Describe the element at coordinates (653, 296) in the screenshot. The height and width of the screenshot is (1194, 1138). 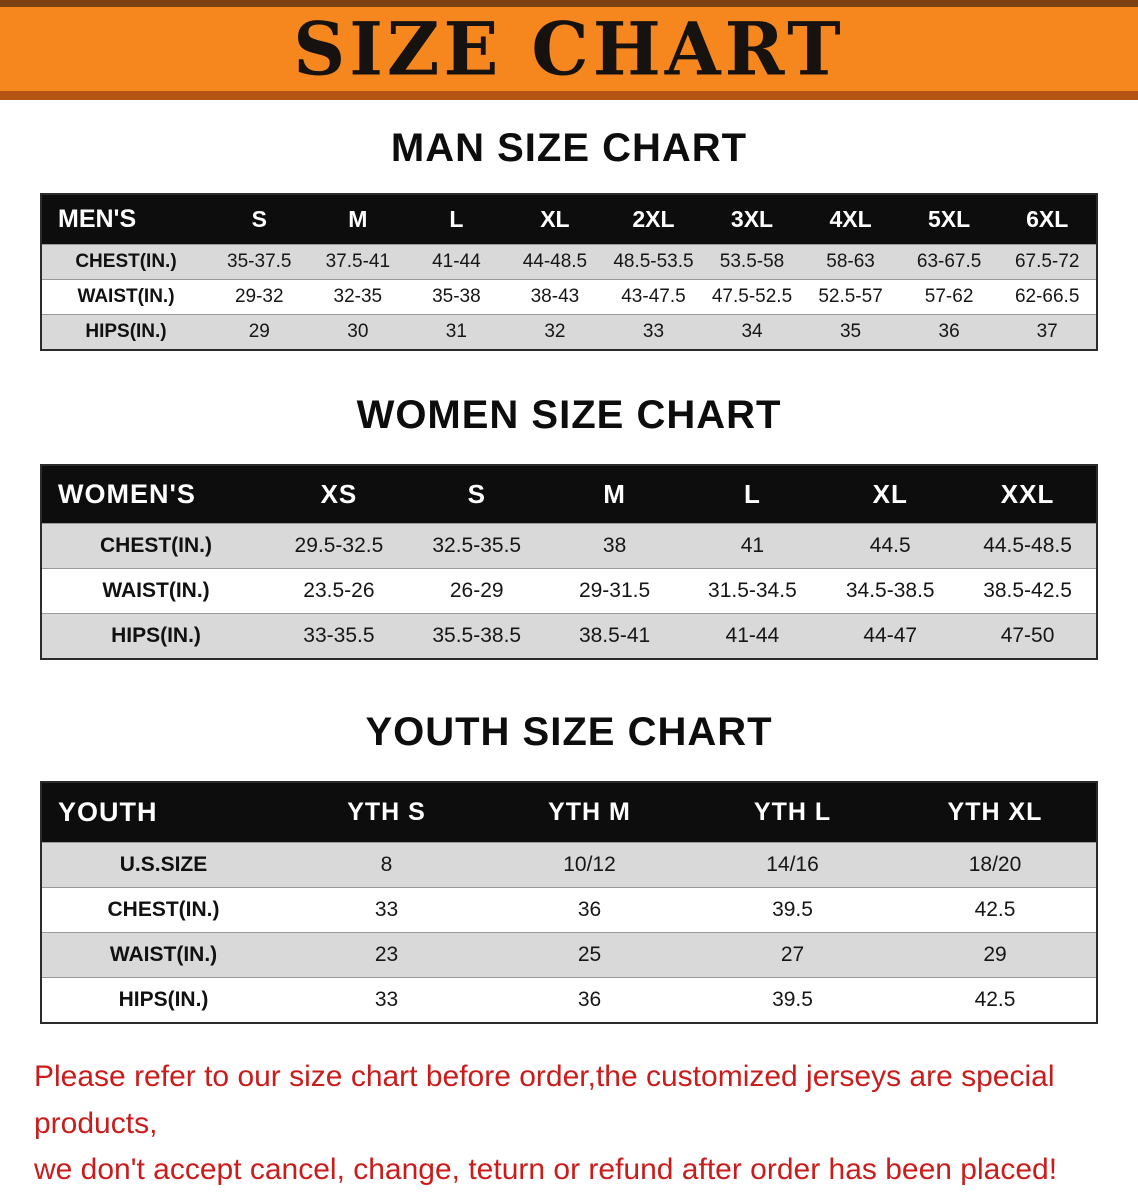
I see `measurement-value-cell: 43-47.5` at that location.